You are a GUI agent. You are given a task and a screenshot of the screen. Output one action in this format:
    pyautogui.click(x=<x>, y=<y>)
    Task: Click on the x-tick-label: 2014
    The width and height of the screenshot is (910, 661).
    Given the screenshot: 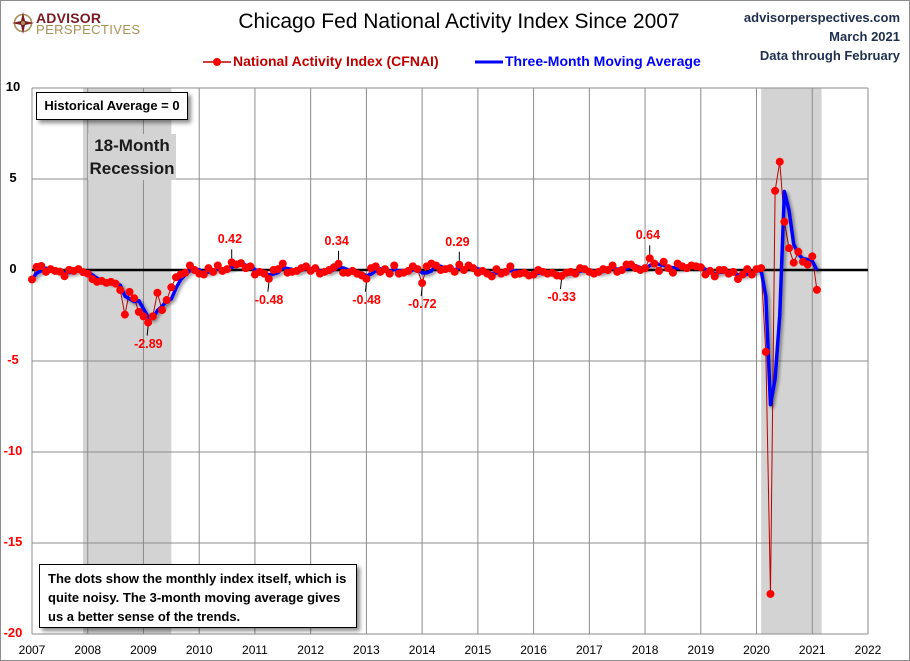 What is the action you would take?
    pyautogui.click(x=422, y=650)
    